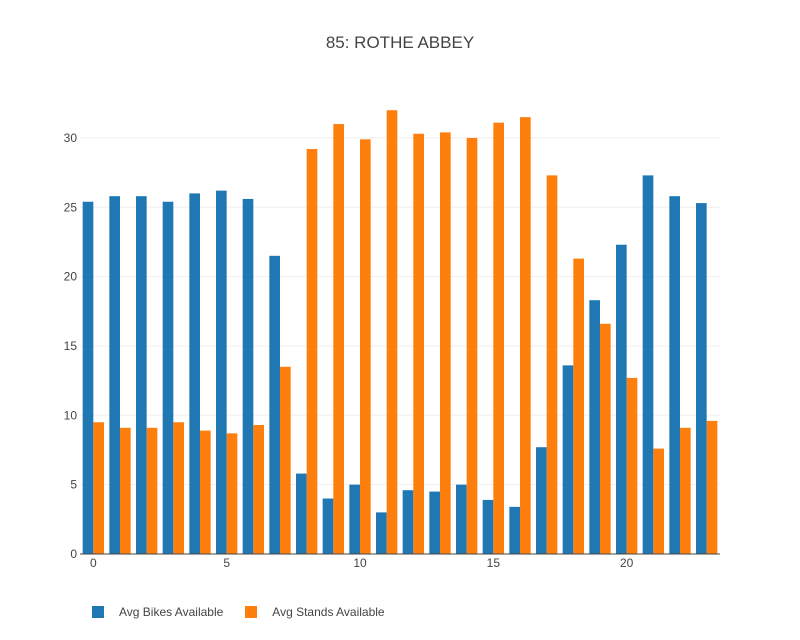  What do you see at coordinates (71, 415) in the screenshot?
I see `y-tick-label: 10` at bounding box center [71, 415].